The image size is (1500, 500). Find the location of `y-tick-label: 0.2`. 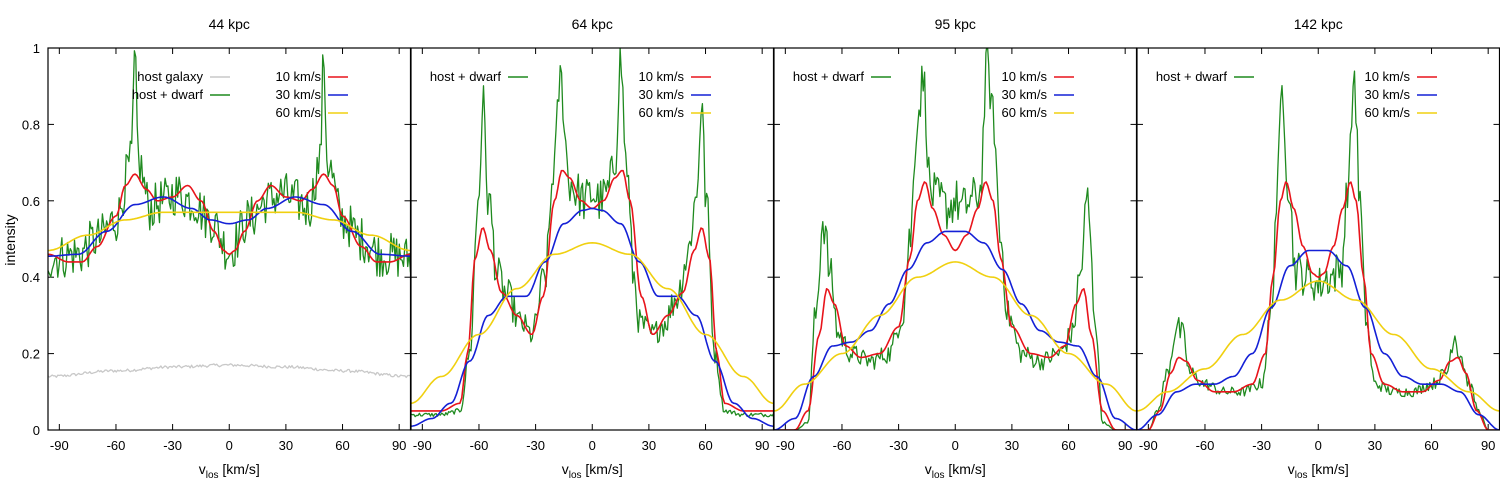

y-tick-label: 0.2 is located at coordinates (31, 354).